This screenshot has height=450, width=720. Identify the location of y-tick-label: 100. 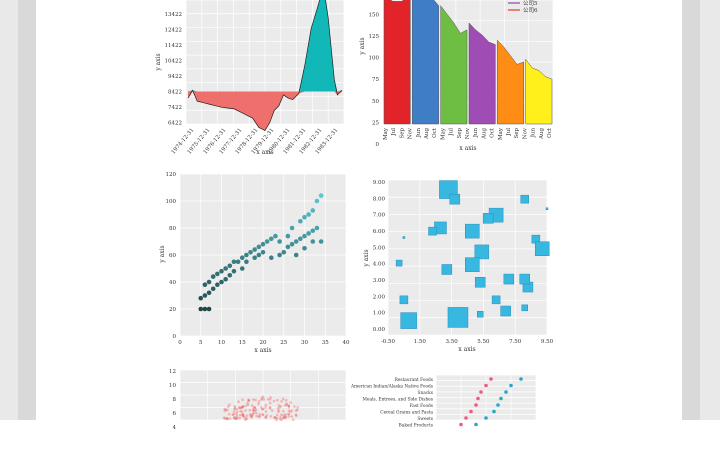
(374, 59).